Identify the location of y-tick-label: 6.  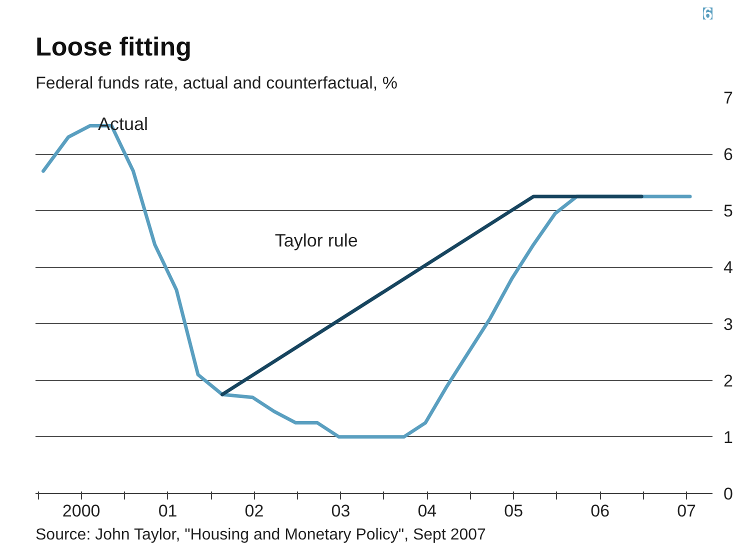
(728, 154).